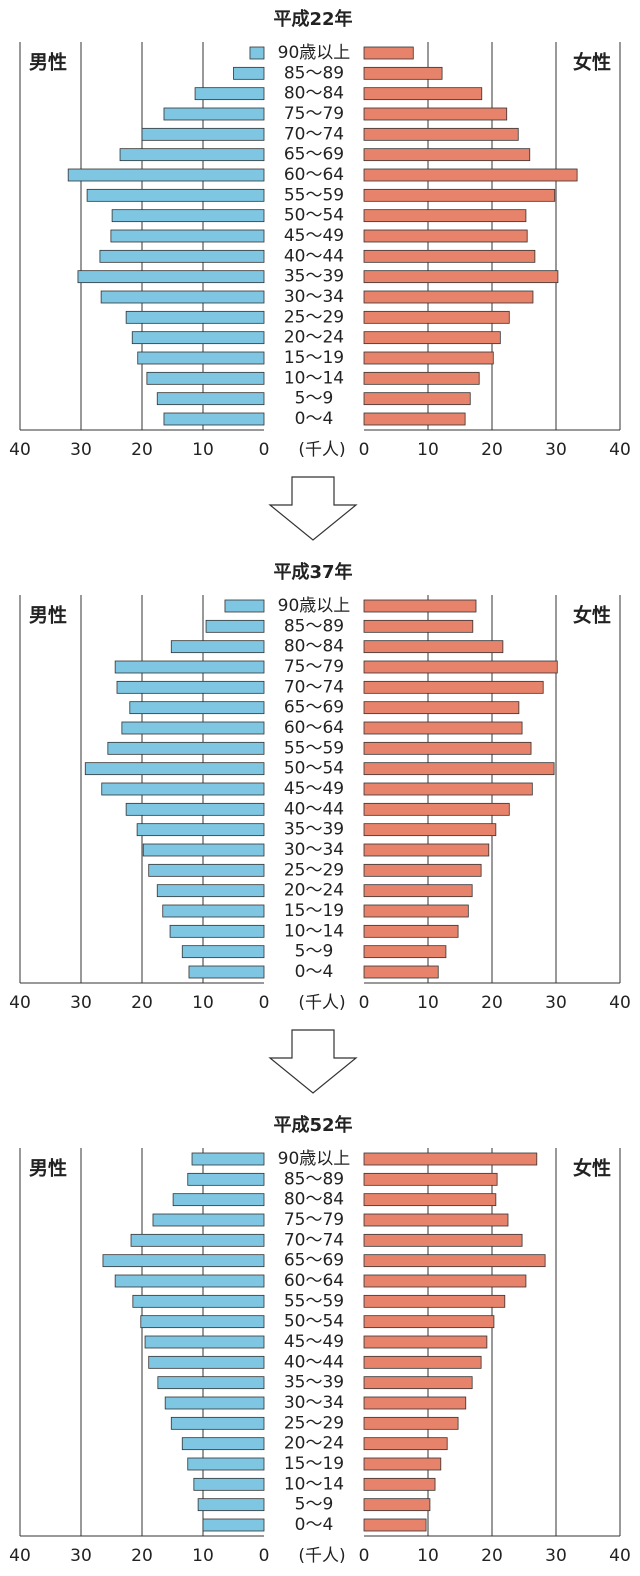  Describe the element at coordinates (314, 236) in the screenshot. I see `category-label: 45～49` at that location.